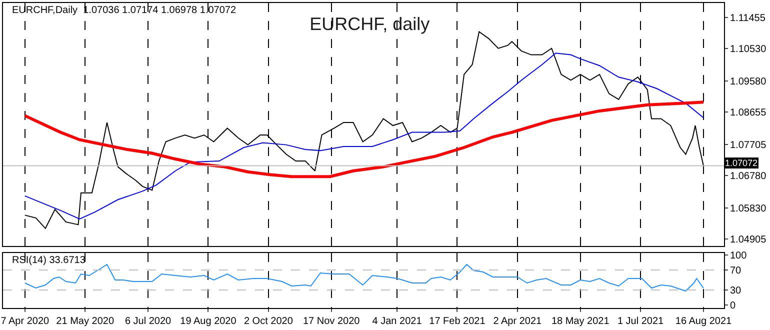  Describe the element at coordinates (736, 291) in the screenshot. I see `y-tick-label: 30` at that location.